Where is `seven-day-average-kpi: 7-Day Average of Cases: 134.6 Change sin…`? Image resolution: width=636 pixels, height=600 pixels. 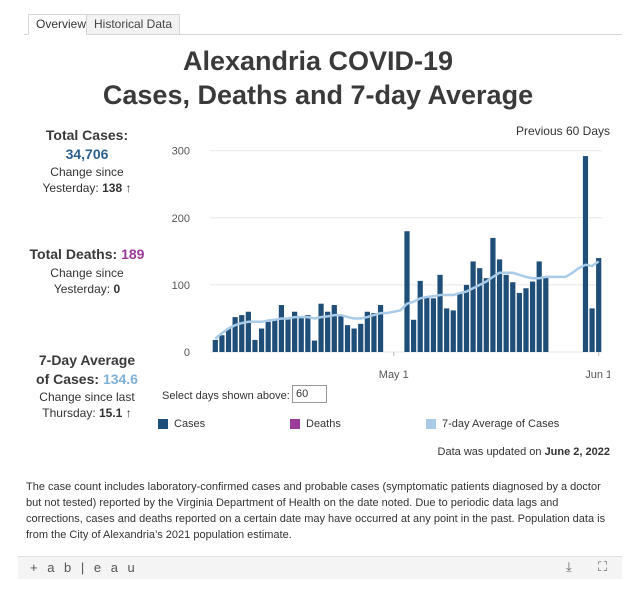 seven-day-average-kpi: 7-Day Average of Cases: 134.6 Change sin… is located at coordinates (87, 386).